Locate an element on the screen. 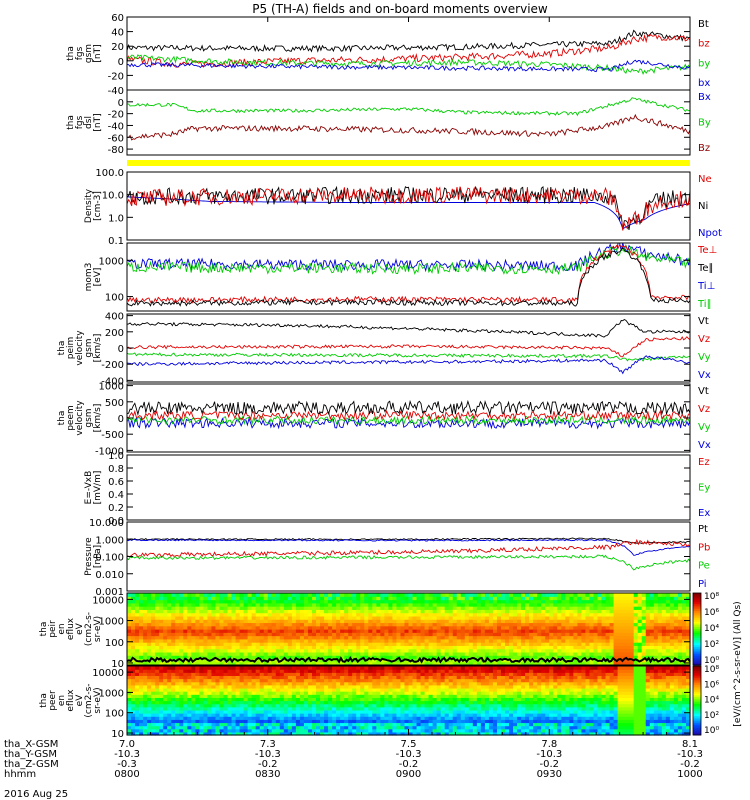  spectrogram-image-peir-spectrogram is located at coordinates (409, 629).